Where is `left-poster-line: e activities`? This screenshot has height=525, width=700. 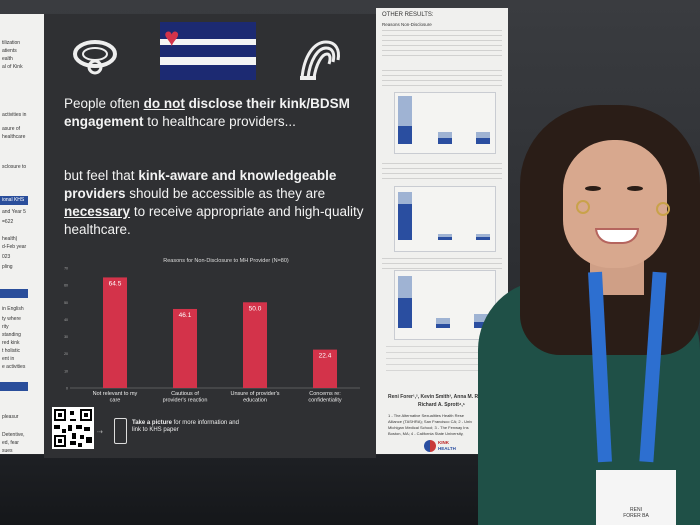 left-poster-line: e activities is located at coordinates (14, 367).